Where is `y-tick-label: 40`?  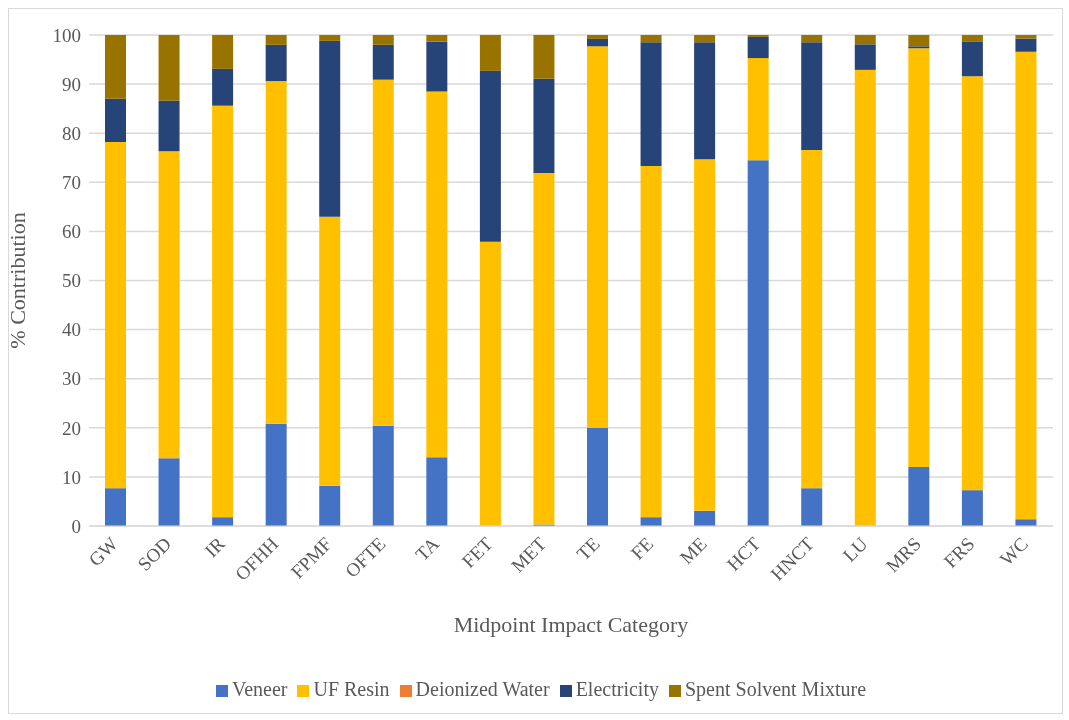
y-tick-label: 40 is located at coordinates (71, 330).